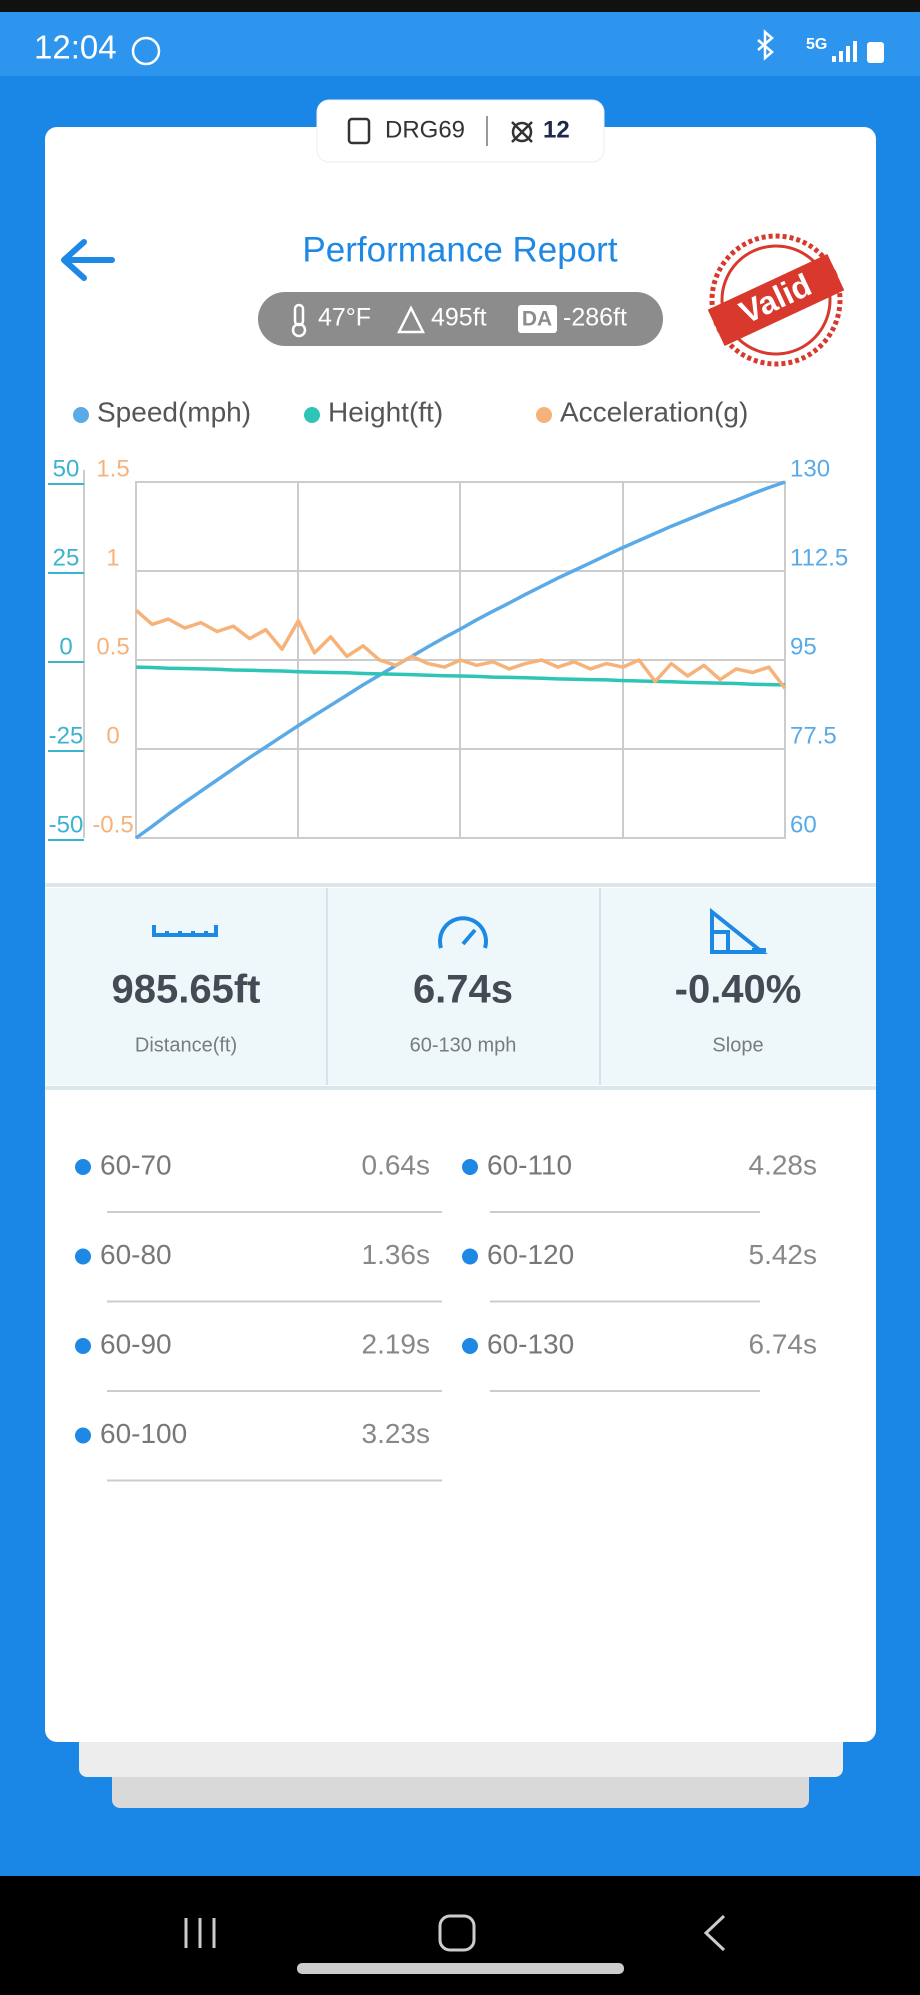  Describe the element at coordinates (783, 1254) in the screenshot. I see `split-time: 5.42s` at that location.